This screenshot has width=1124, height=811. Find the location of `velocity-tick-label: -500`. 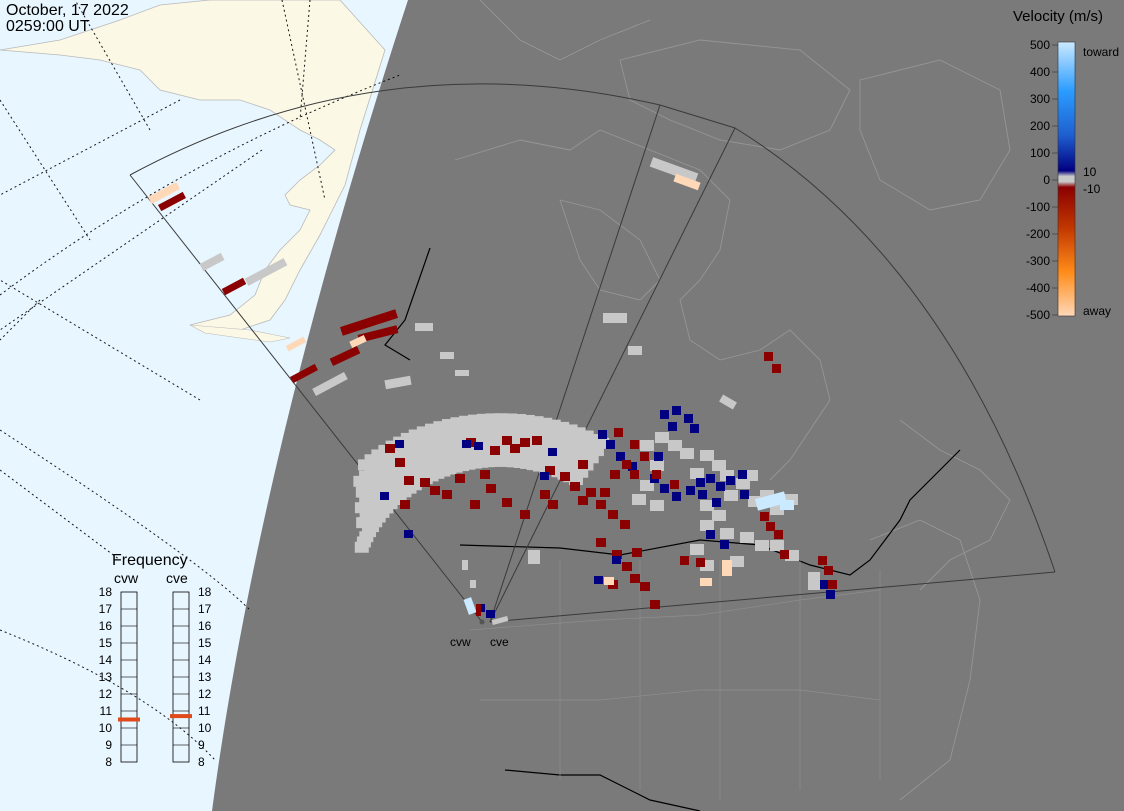

velocity-tick-label: -500 is located at coordinates (1038, 315).